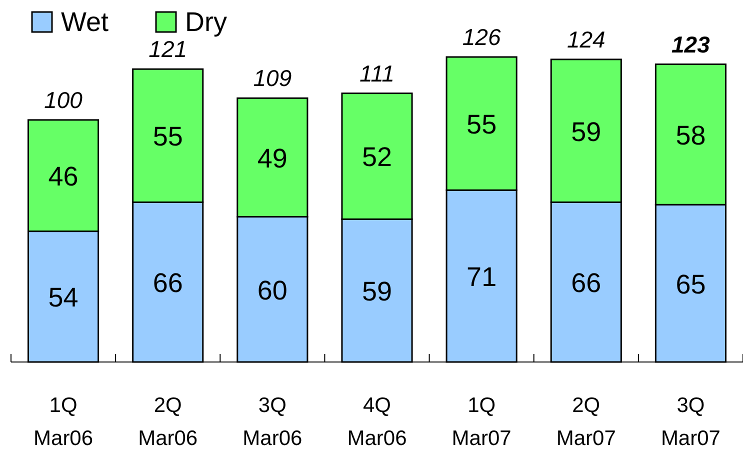 The width and height of the screenshot is (743, 450). What do you see at coordinates (85, 22) in the screenshot?
I see `legend-label: Wet` at bounding box center [85, 22].